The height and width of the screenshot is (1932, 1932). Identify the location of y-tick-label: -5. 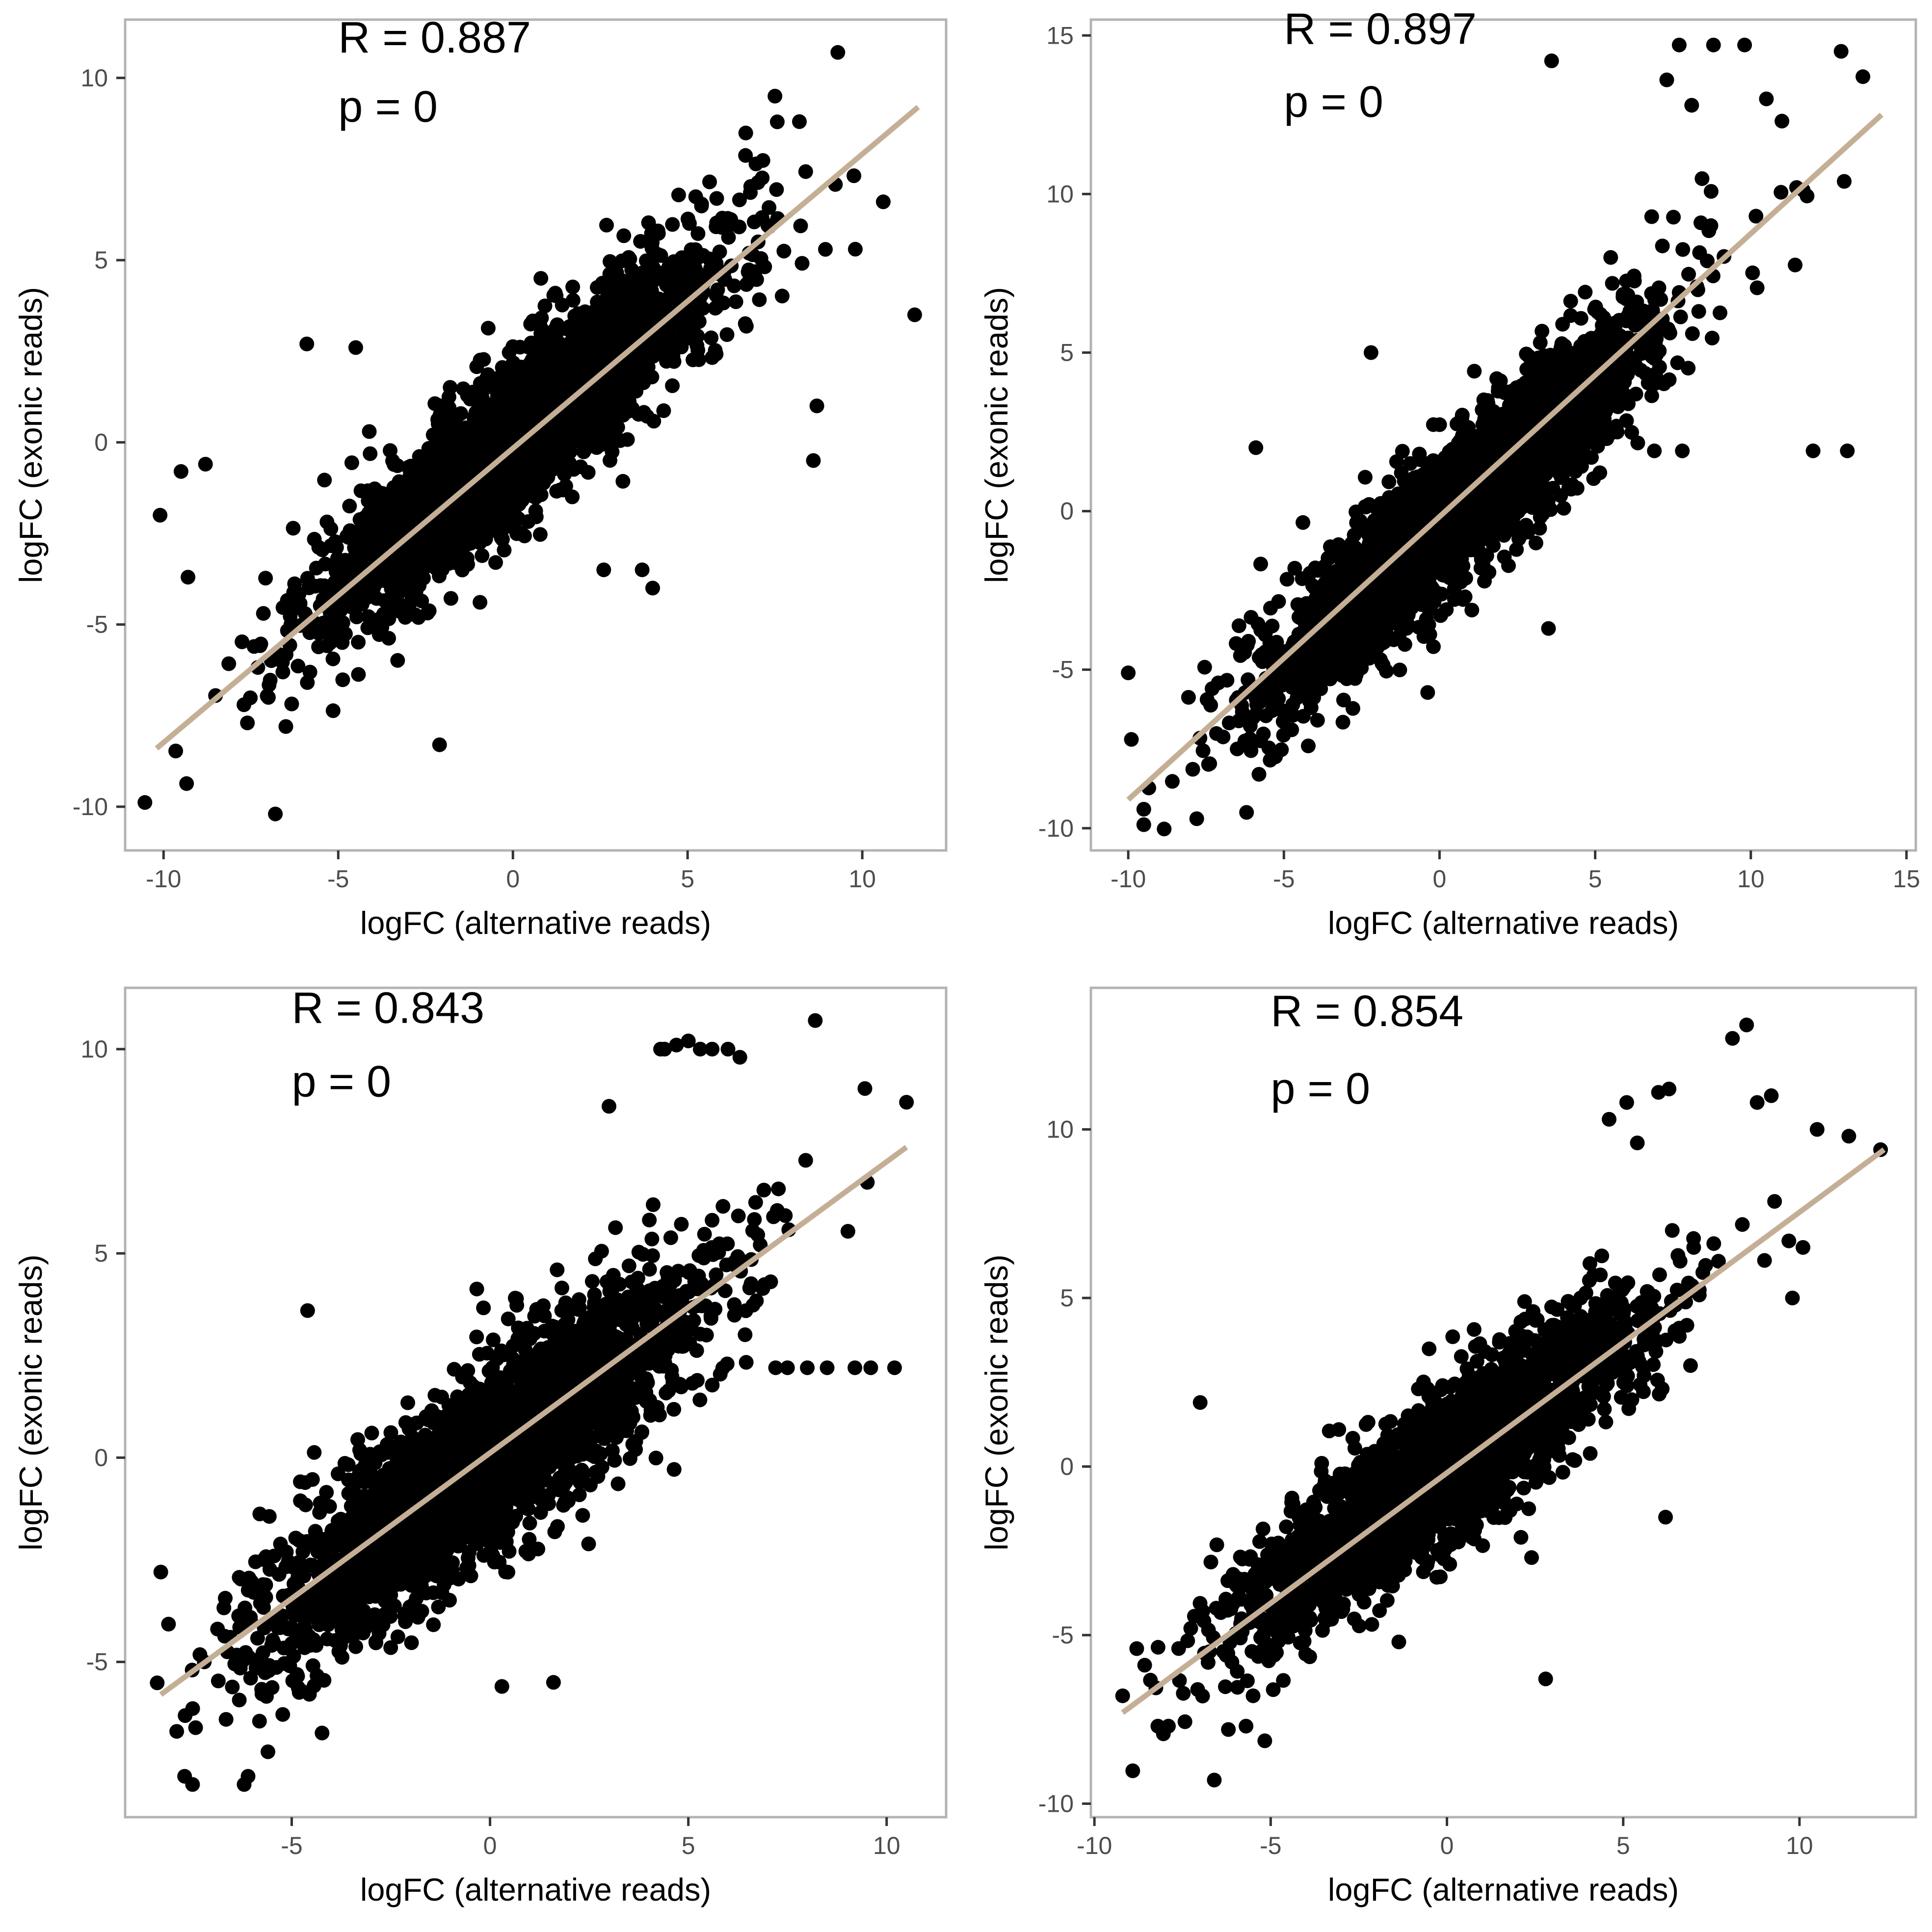
(97, 624).